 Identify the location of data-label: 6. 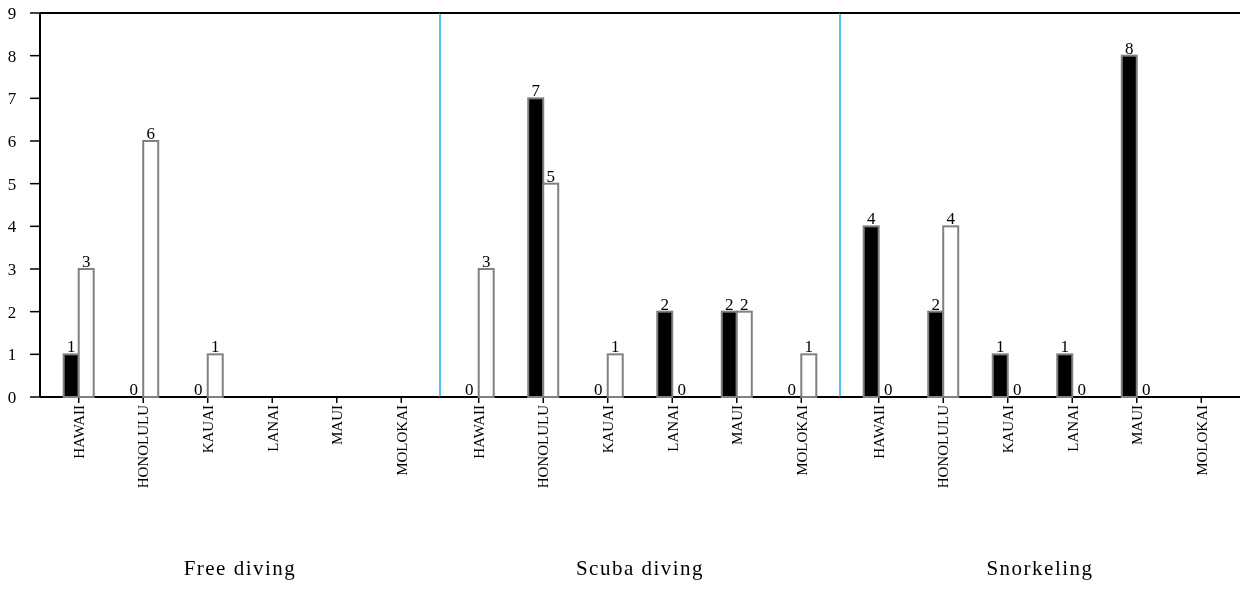
(150, 133).